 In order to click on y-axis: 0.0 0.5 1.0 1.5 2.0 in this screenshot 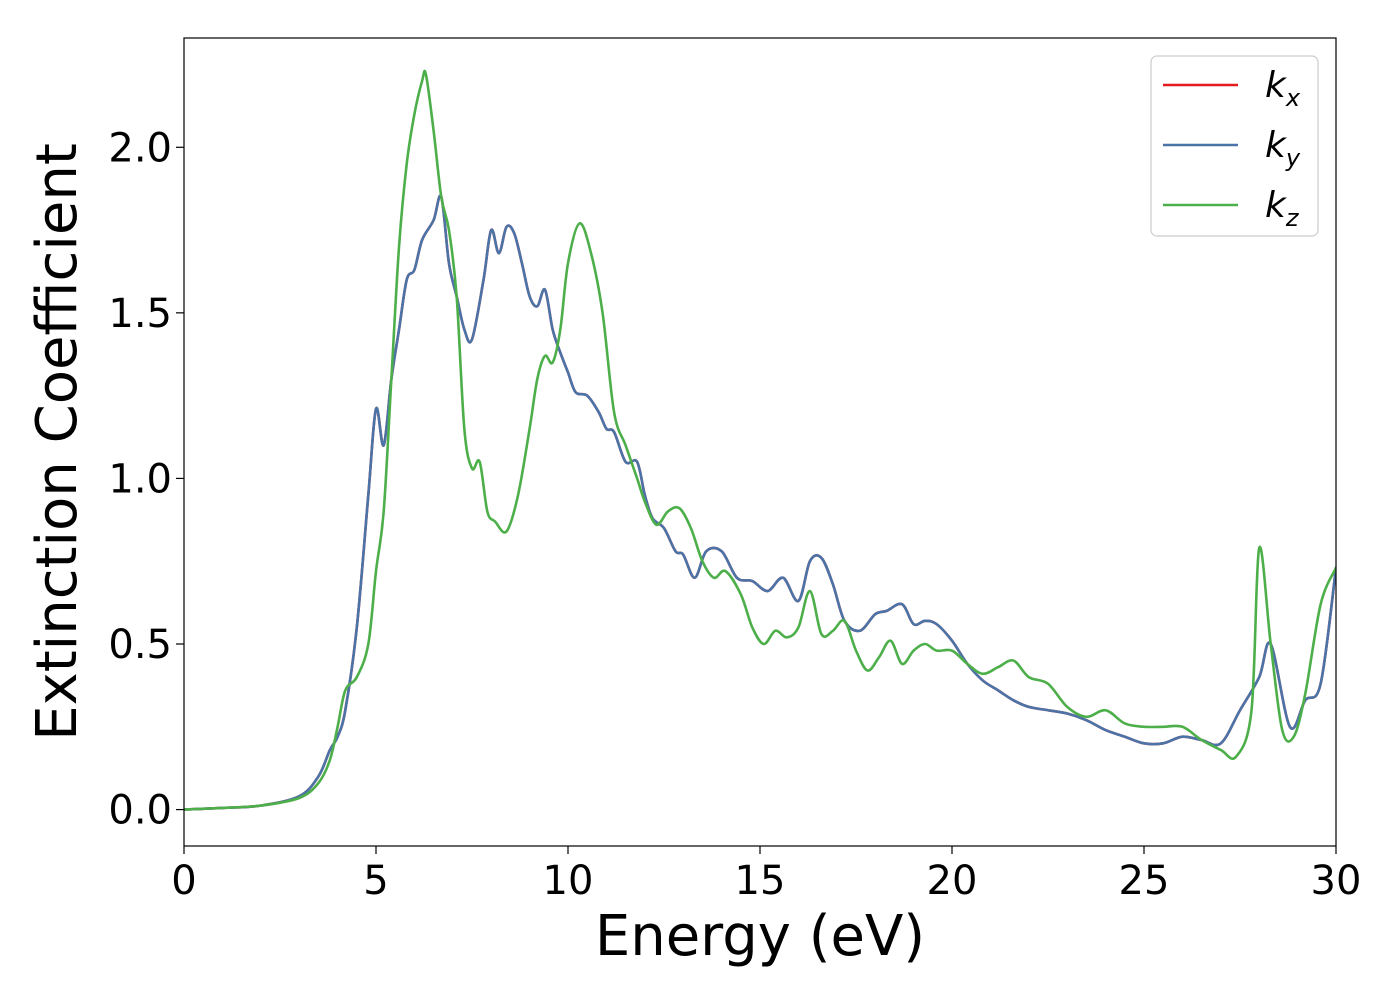, I will do `click(146, 479)`.